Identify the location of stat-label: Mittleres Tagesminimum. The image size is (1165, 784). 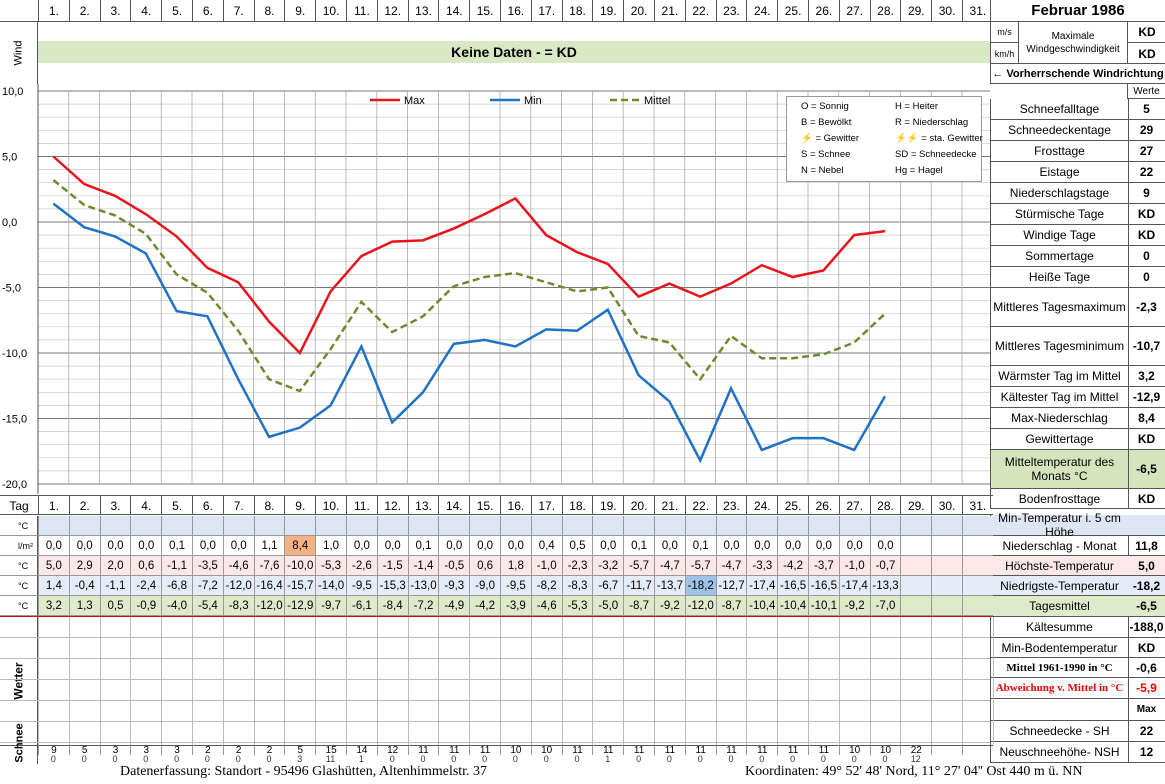
(1060, 346).